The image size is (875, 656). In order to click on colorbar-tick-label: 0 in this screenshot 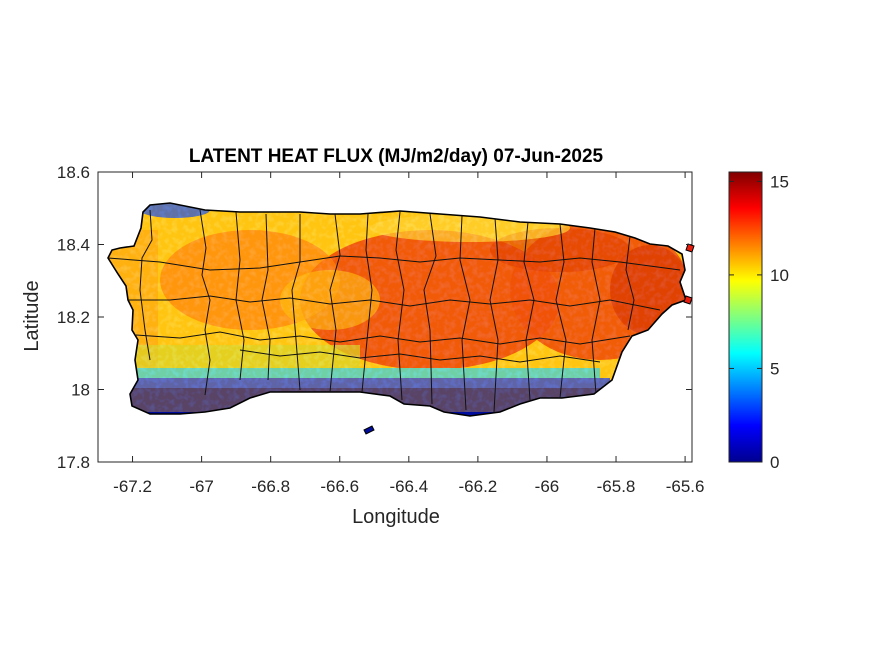, I will do `click(774, 462)`.